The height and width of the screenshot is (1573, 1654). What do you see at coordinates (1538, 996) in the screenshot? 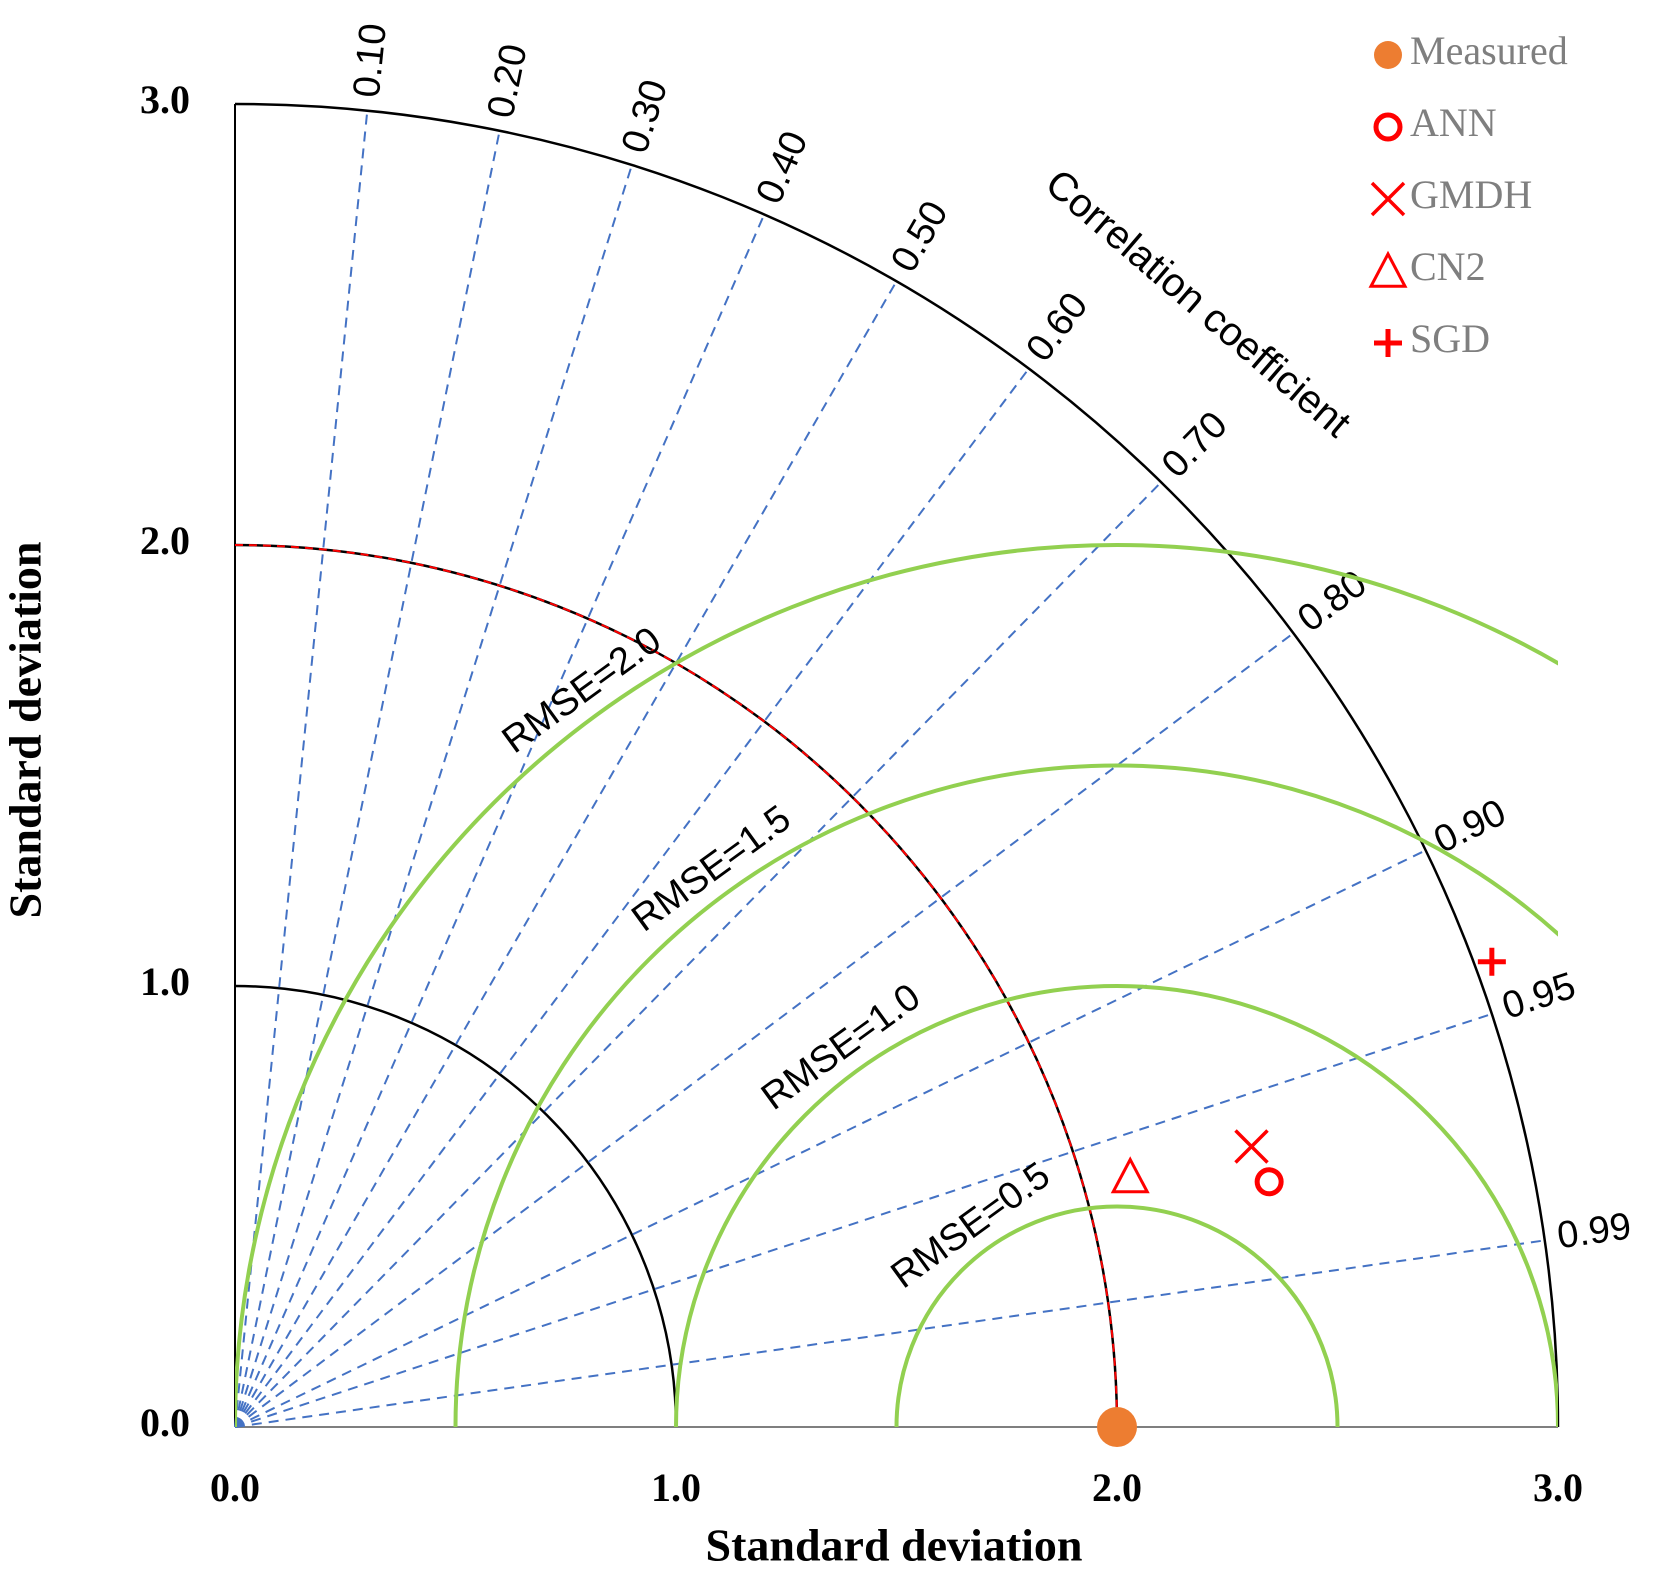
I see `correlation-tick-label: 0.95` at bounding box center [1538, 996].